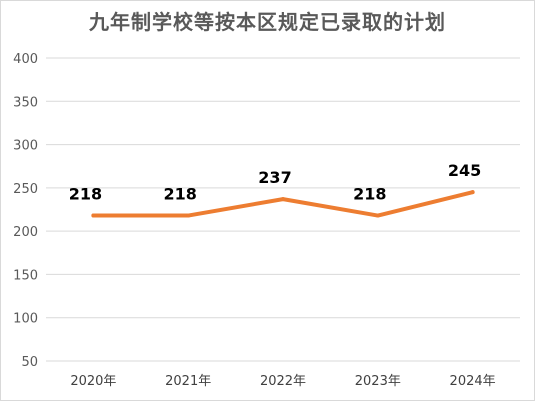 This screenshot has height=401, width=535. Describe the element at coordinates (25, 146) in the screenshot. I see `y-tick-label: 300` at that location.